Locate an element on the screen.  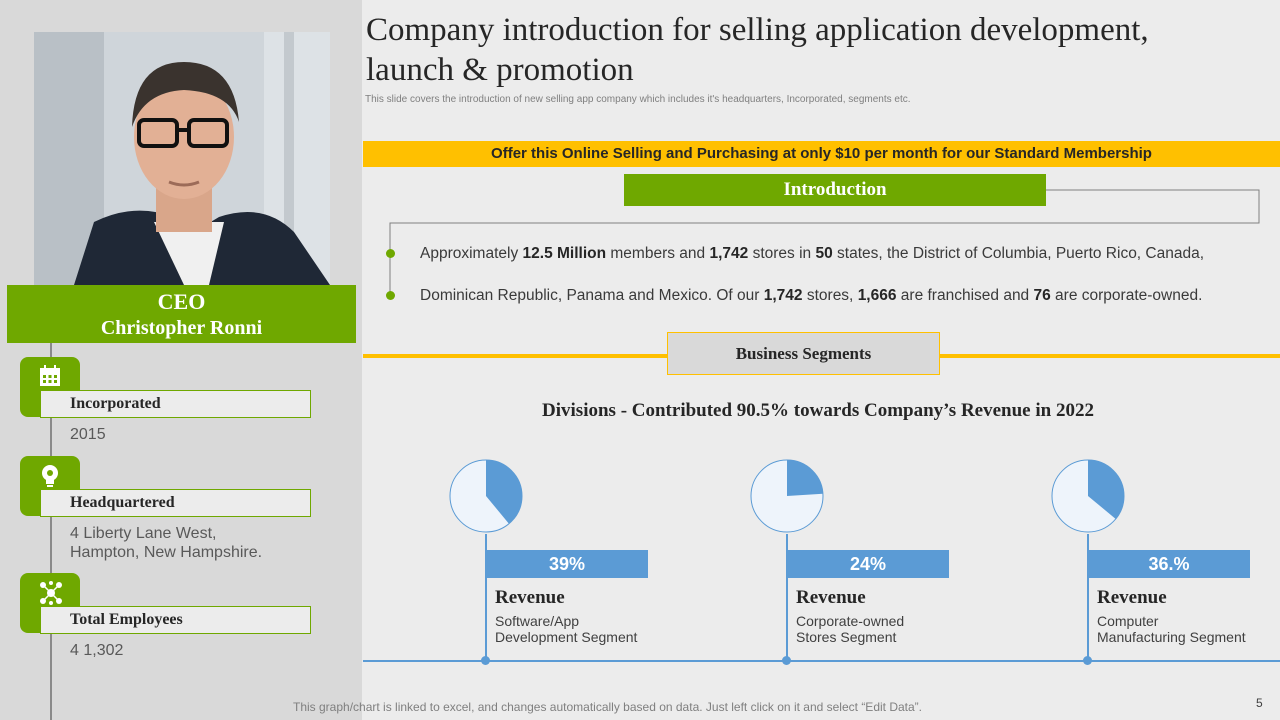
headquartered-value-line1: 4 Liberty Lane West, is located at coordinates (143, 533).